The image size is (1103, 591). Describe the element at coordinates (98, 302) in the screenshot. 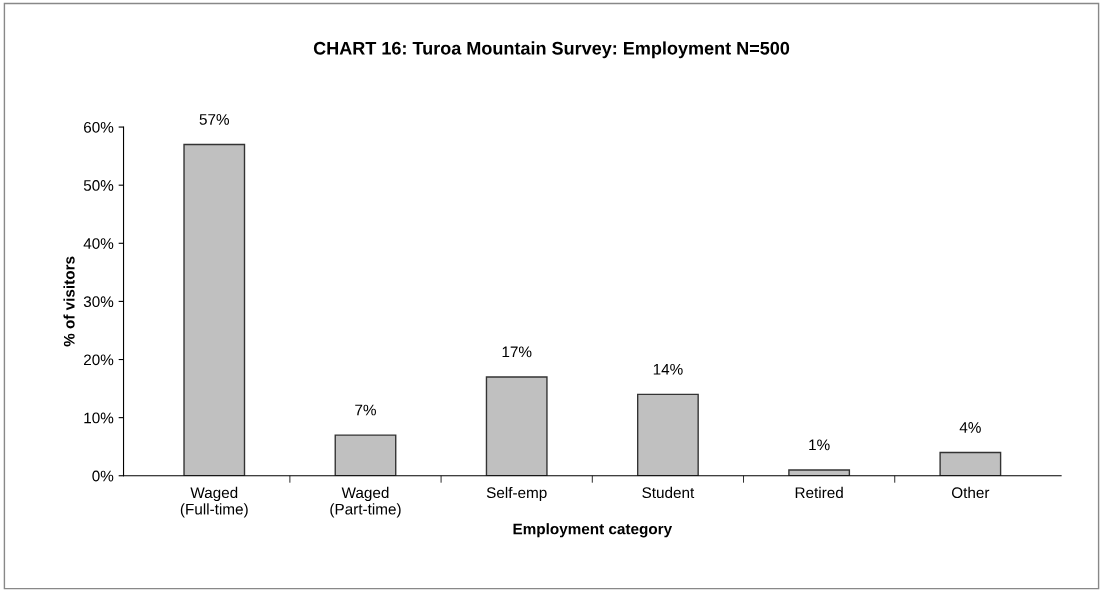

I see `y-tick-label: 30%` at that location.